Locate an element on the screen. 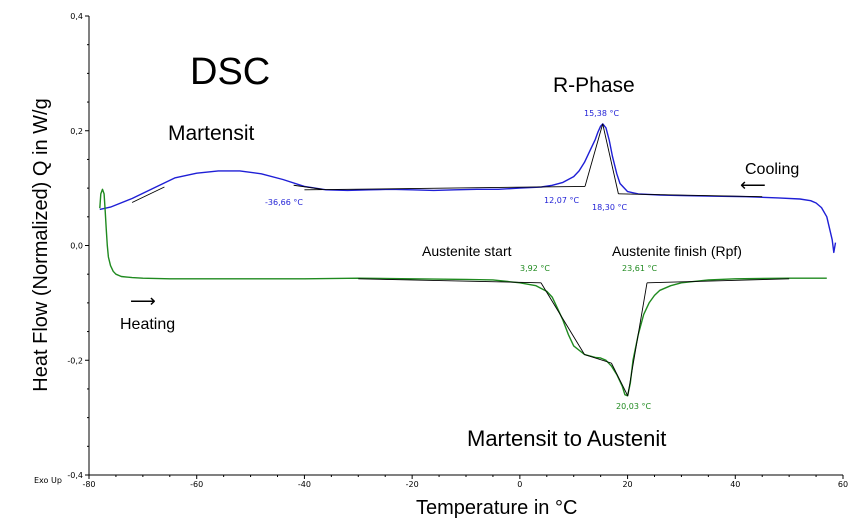 Image resolution: width=849 pixels, height=520 pixels. cool-peak-value: 15,38 °C is located at coordinates (601, 113).